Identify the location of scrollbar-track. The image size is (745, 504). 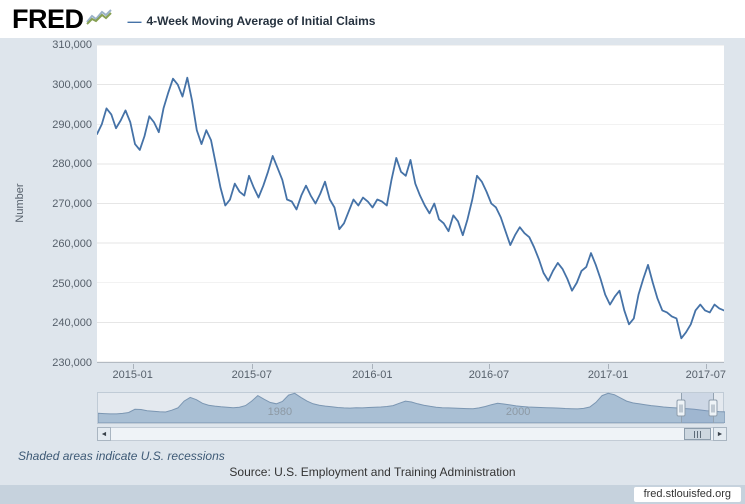
(412, 434).